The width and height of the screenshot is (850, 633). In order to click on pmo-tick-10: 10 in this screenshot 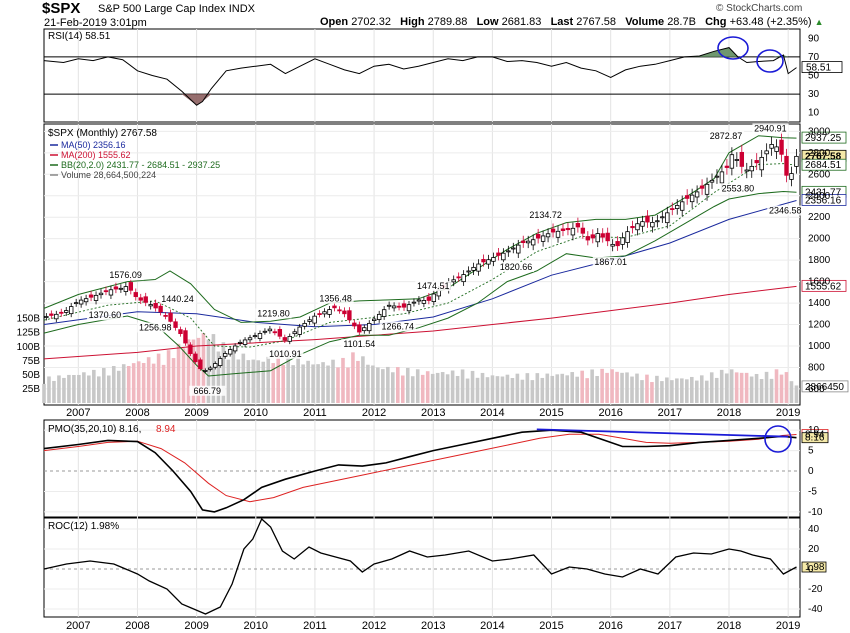, I will do `click(814, 430)`.